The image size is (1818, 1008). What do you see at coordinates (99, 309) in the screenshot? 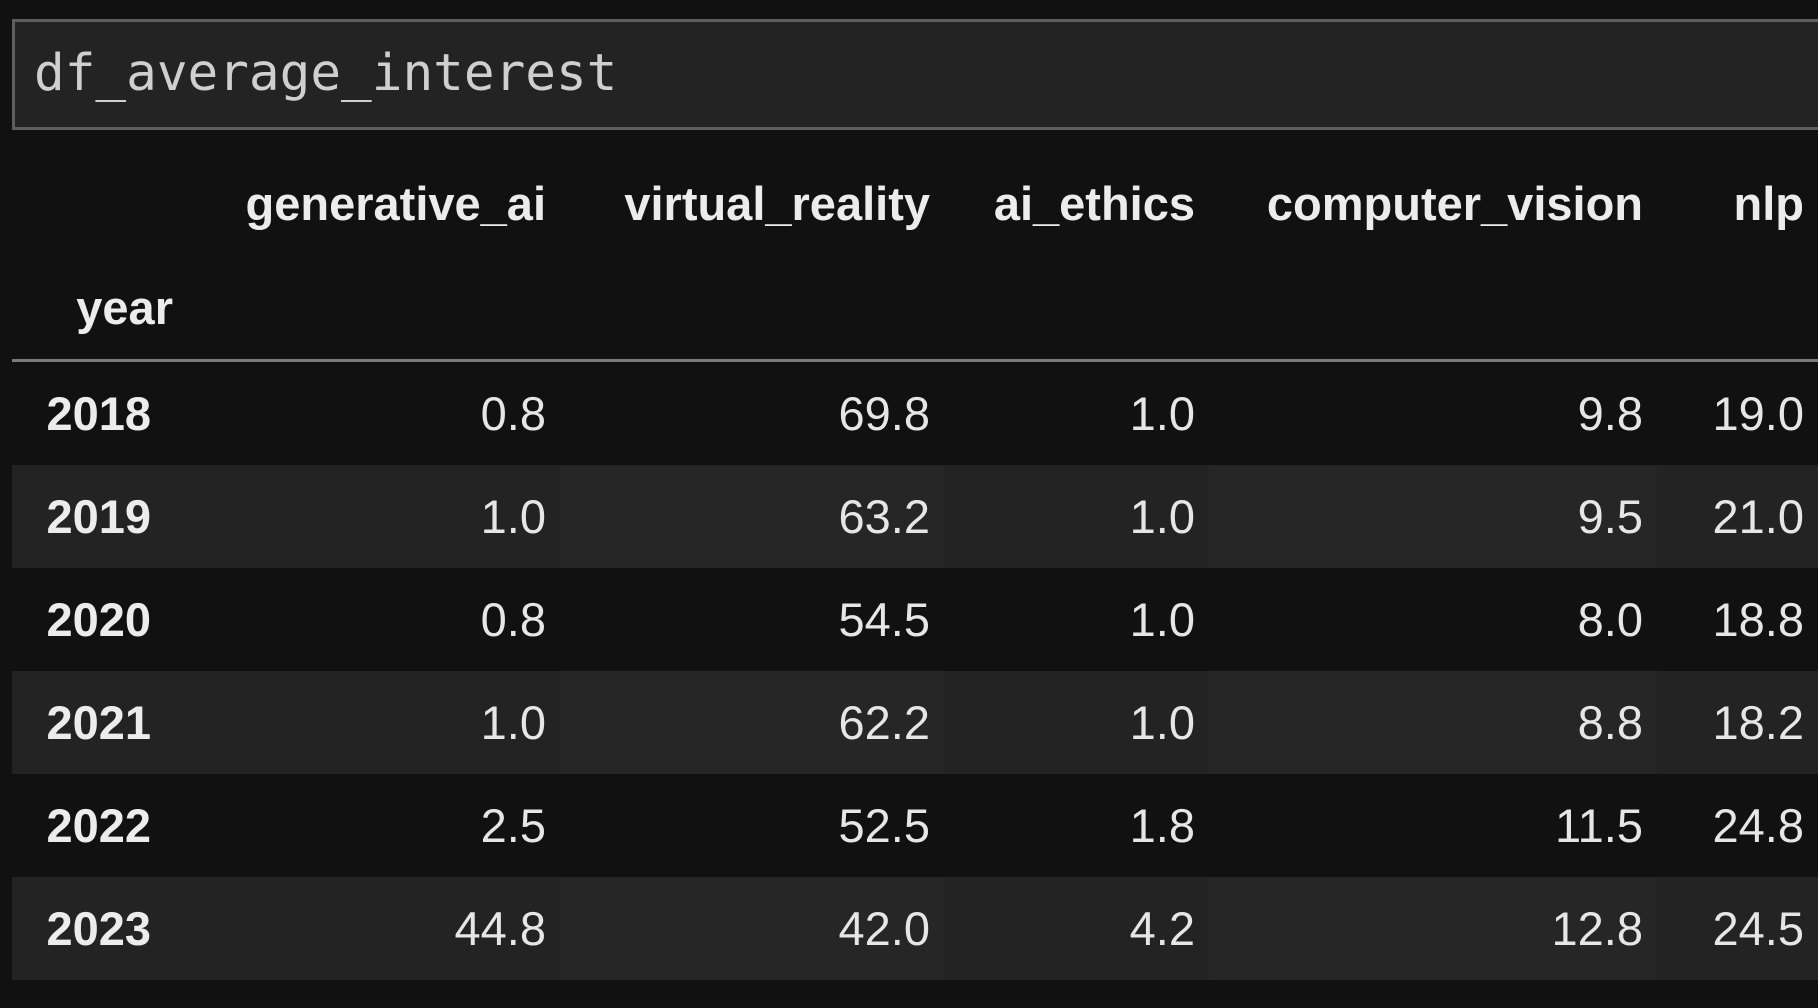
I see `index-name: year` at bounding box center [99, 309].